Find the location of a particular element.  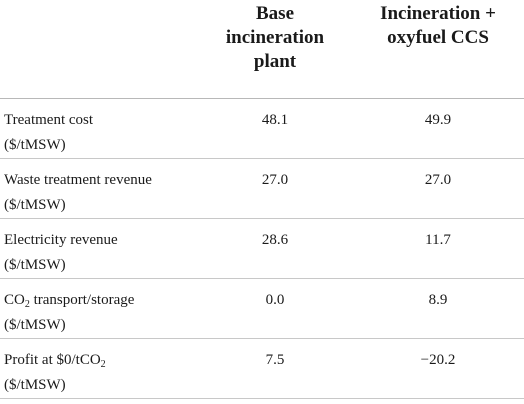

column-header-base-plant: Base incineration plant is located at coordinates (275, 38).